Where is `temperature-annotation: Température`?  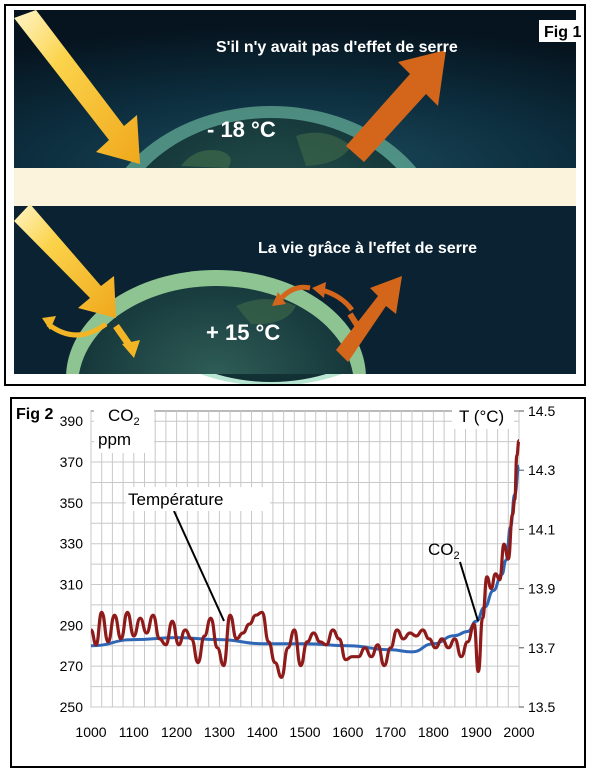
temperature-annotation: Température is located at coordinates (175, 499).